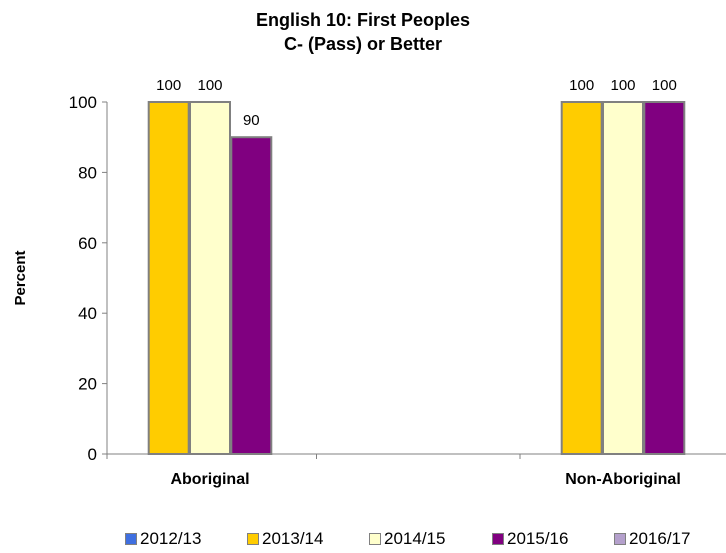  I want to click on x-tick-label: Non-Aboriginal, so click(623, 479).